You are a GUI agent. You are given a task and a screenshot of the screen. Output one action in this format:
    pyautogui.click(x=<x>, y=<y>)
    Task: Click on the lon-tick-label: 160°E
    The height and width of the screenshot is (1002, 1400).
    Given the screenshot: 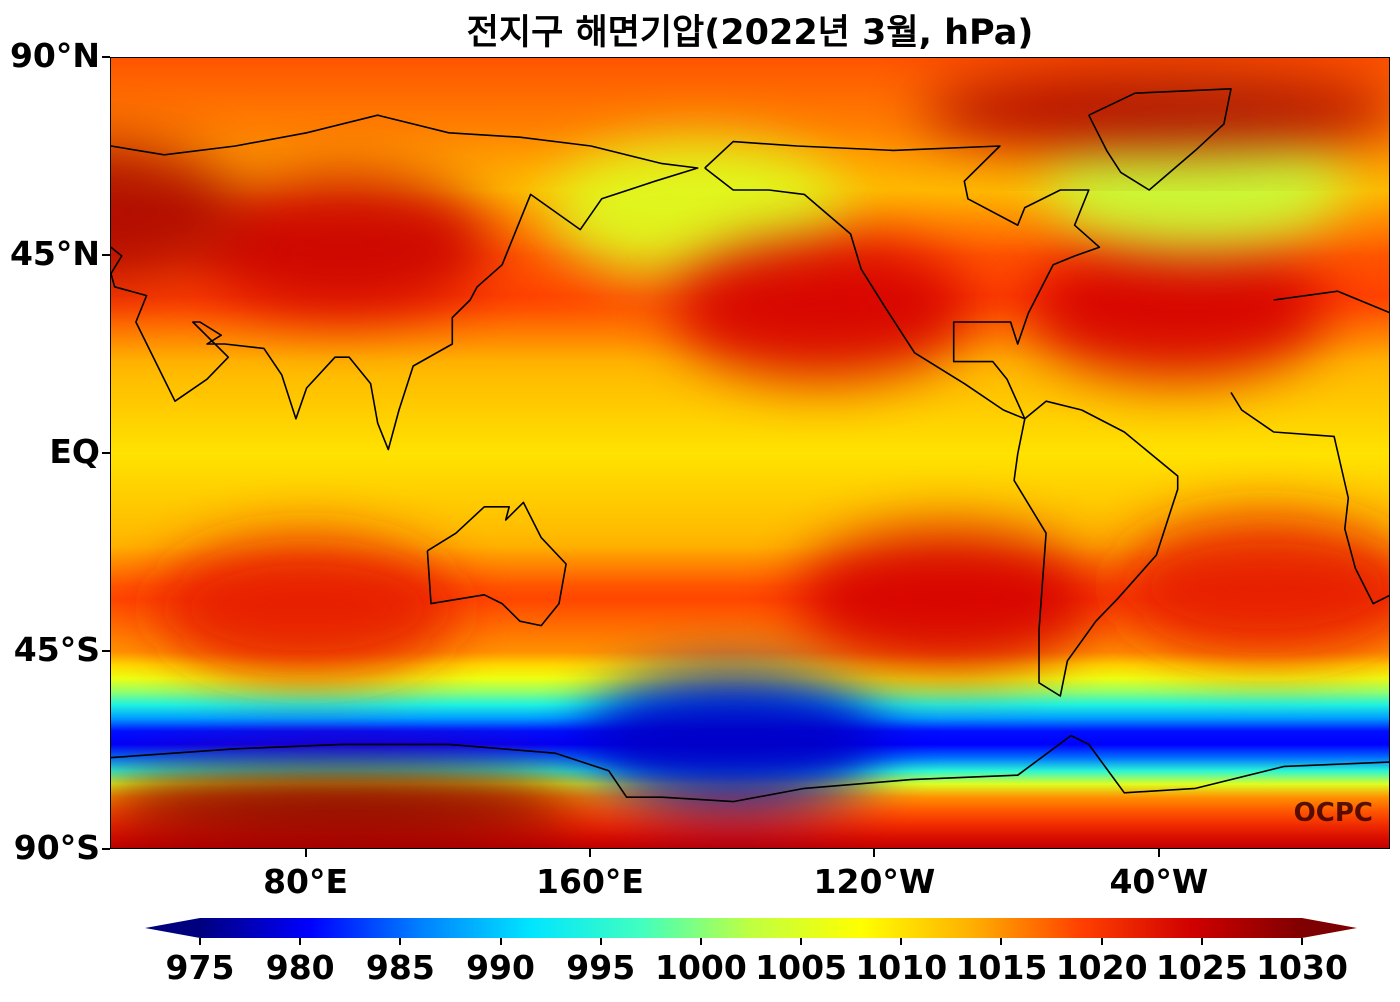 What is the action you would take?
    pyautogui.click(x=590, y=881)
    